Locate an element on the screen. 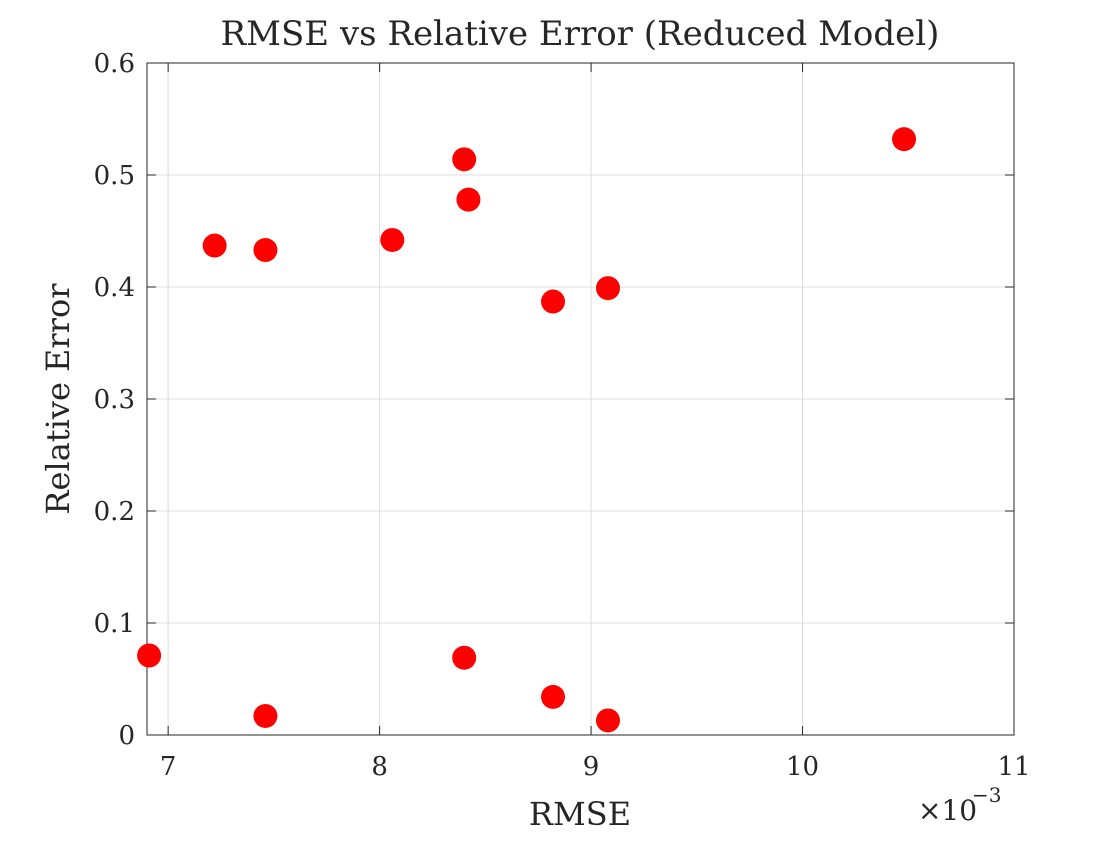 The width and height of the screenshot is (1120, 844). x-tick-label: 10 is located at coordinates (802, 767).